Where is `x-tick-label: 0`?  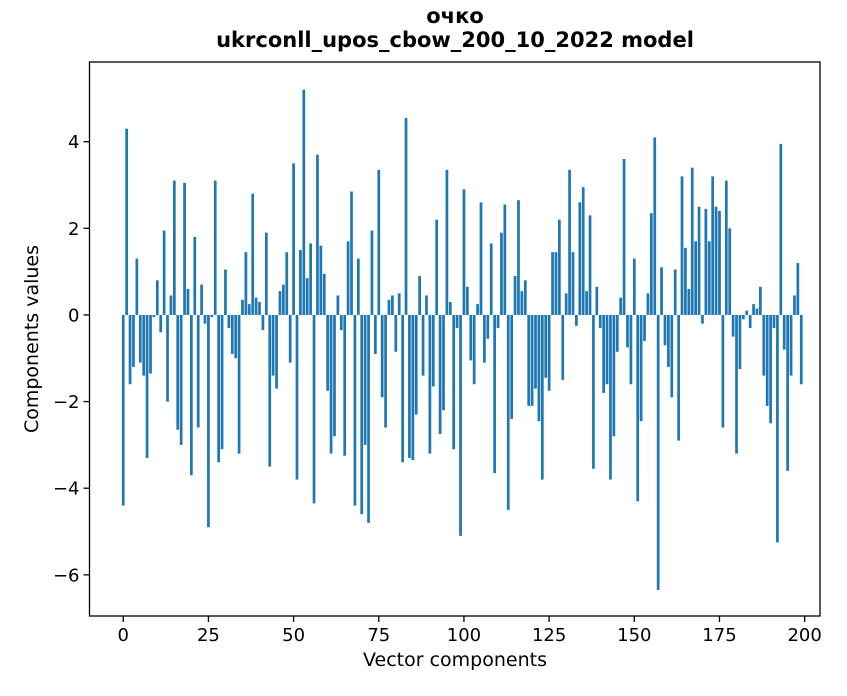
x-tick-label: 0 is located at coordinates (123, 635).